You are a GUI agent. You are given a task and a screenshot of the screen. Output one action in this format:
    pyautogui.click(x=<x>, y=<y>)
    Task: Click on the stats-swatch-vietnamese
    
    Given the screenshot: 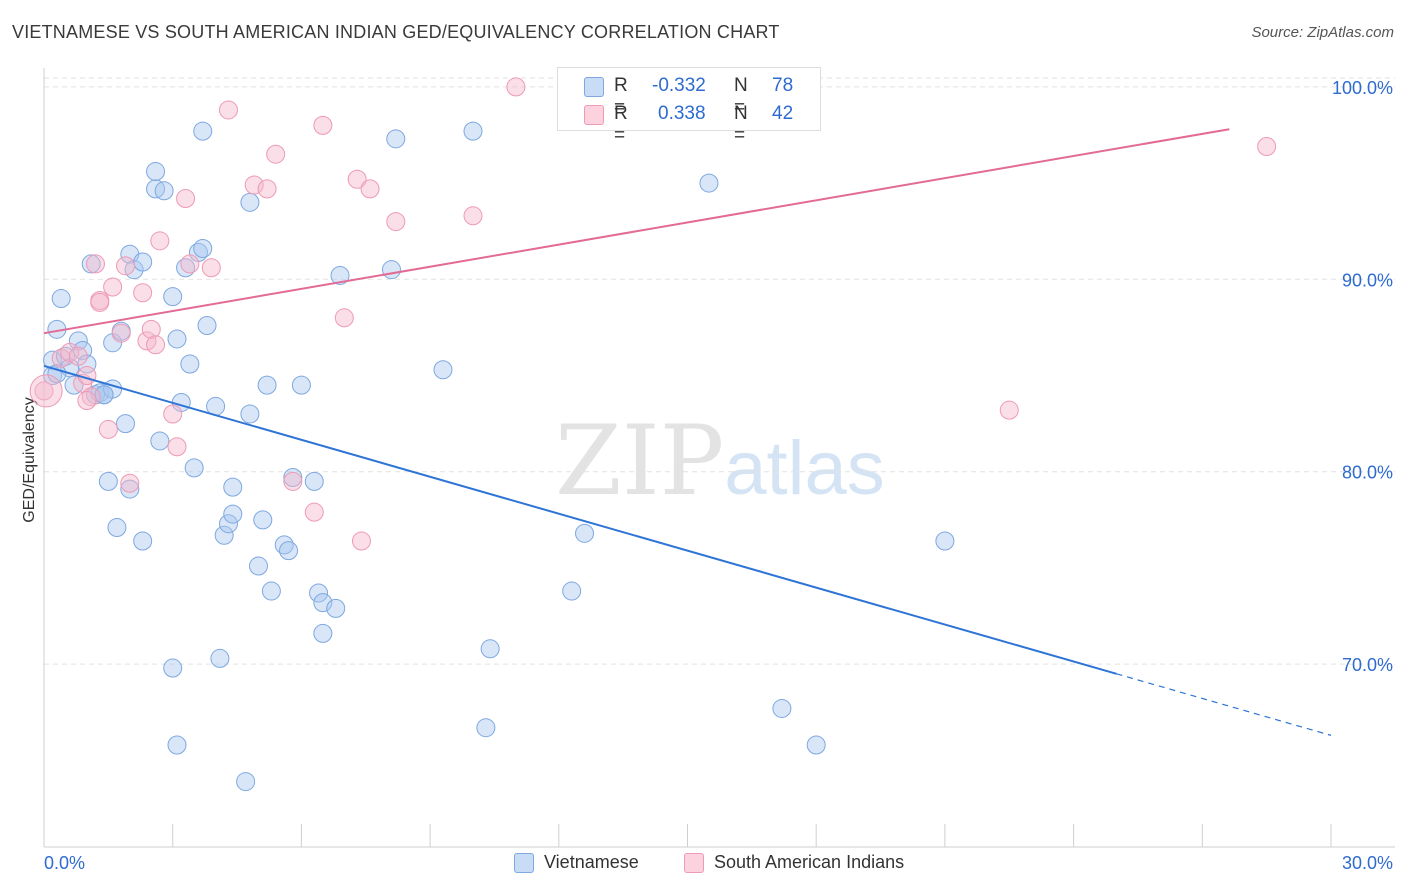 What is the action you would take?
    pyautogui.click(x=594, y=87)
    